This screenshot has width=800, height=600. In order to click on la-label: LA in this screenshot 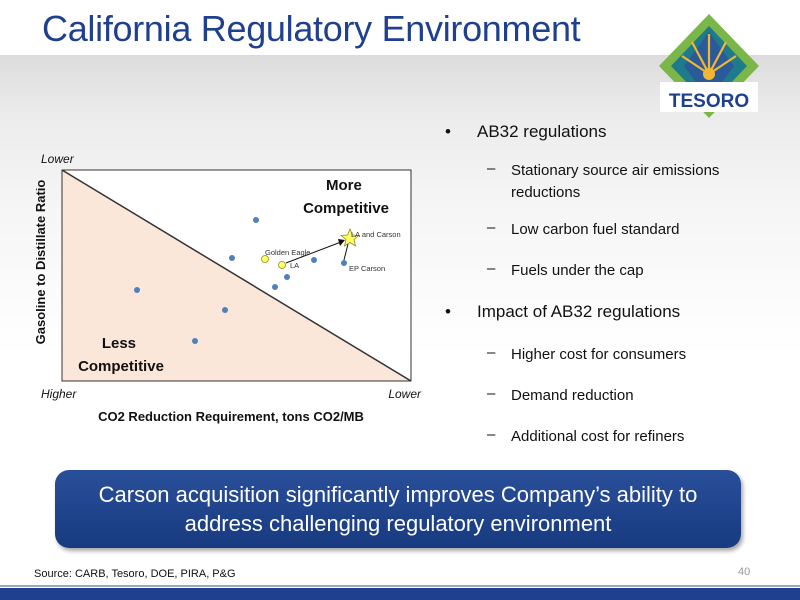, I will do `click(294, 265)`.